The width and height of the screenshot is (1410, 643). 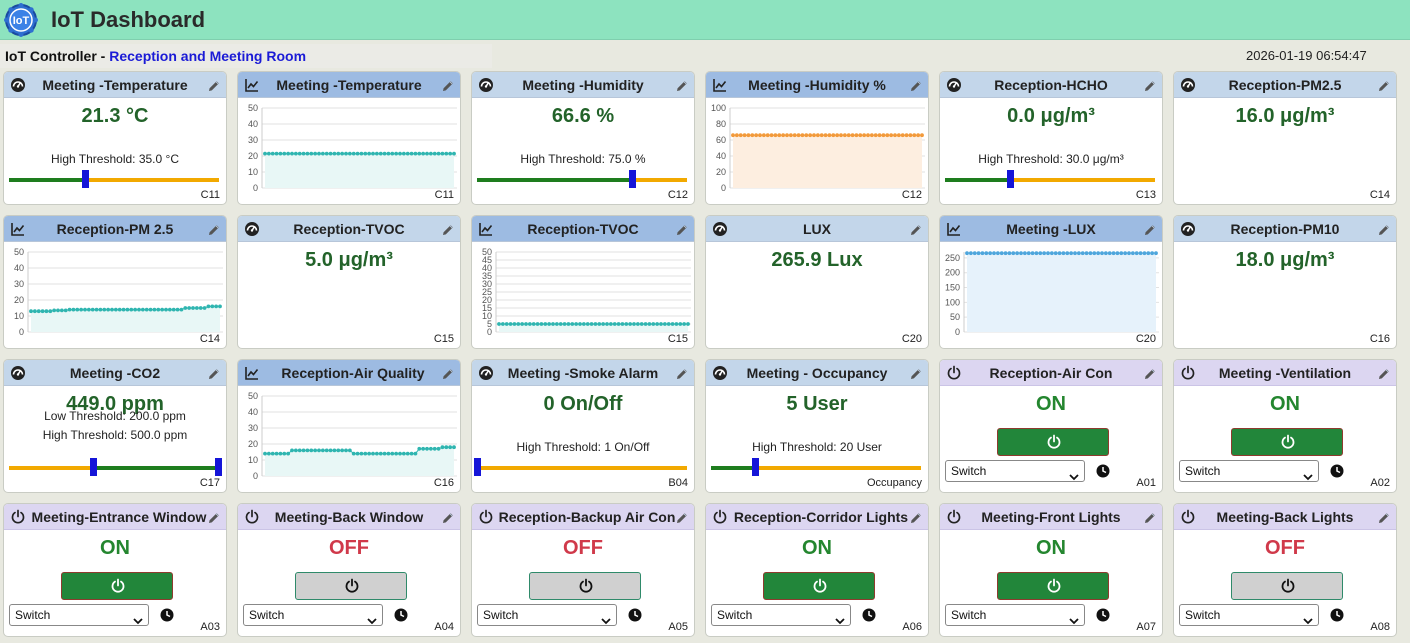 What do you see at coordinates (678, 483) in the screenshot?
I see `device-id: B04` at bounding box center [678, 483].